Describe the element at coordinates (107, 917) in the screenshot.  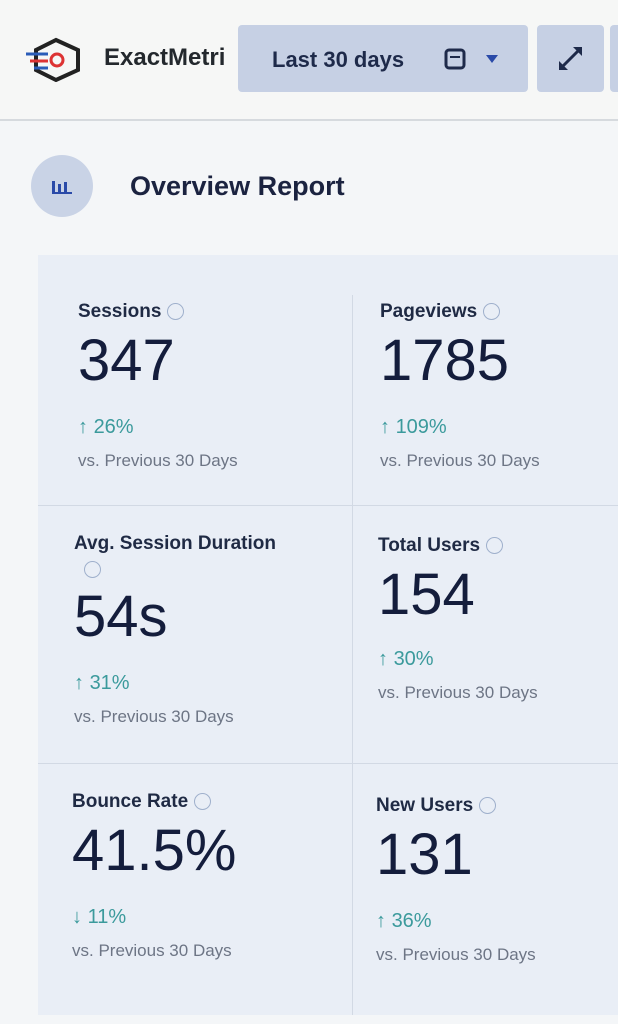
I see `metric-change: 11%` at that location.